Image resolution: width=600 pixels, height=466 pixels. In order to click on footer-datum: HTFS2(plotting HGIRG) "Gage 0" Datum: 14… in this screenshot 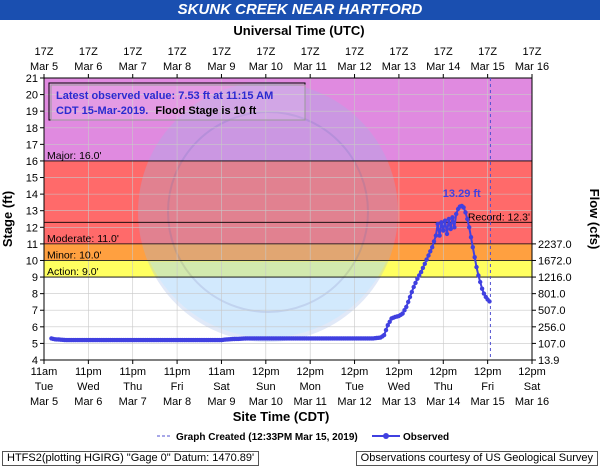, I will do `click(131, 458)`.